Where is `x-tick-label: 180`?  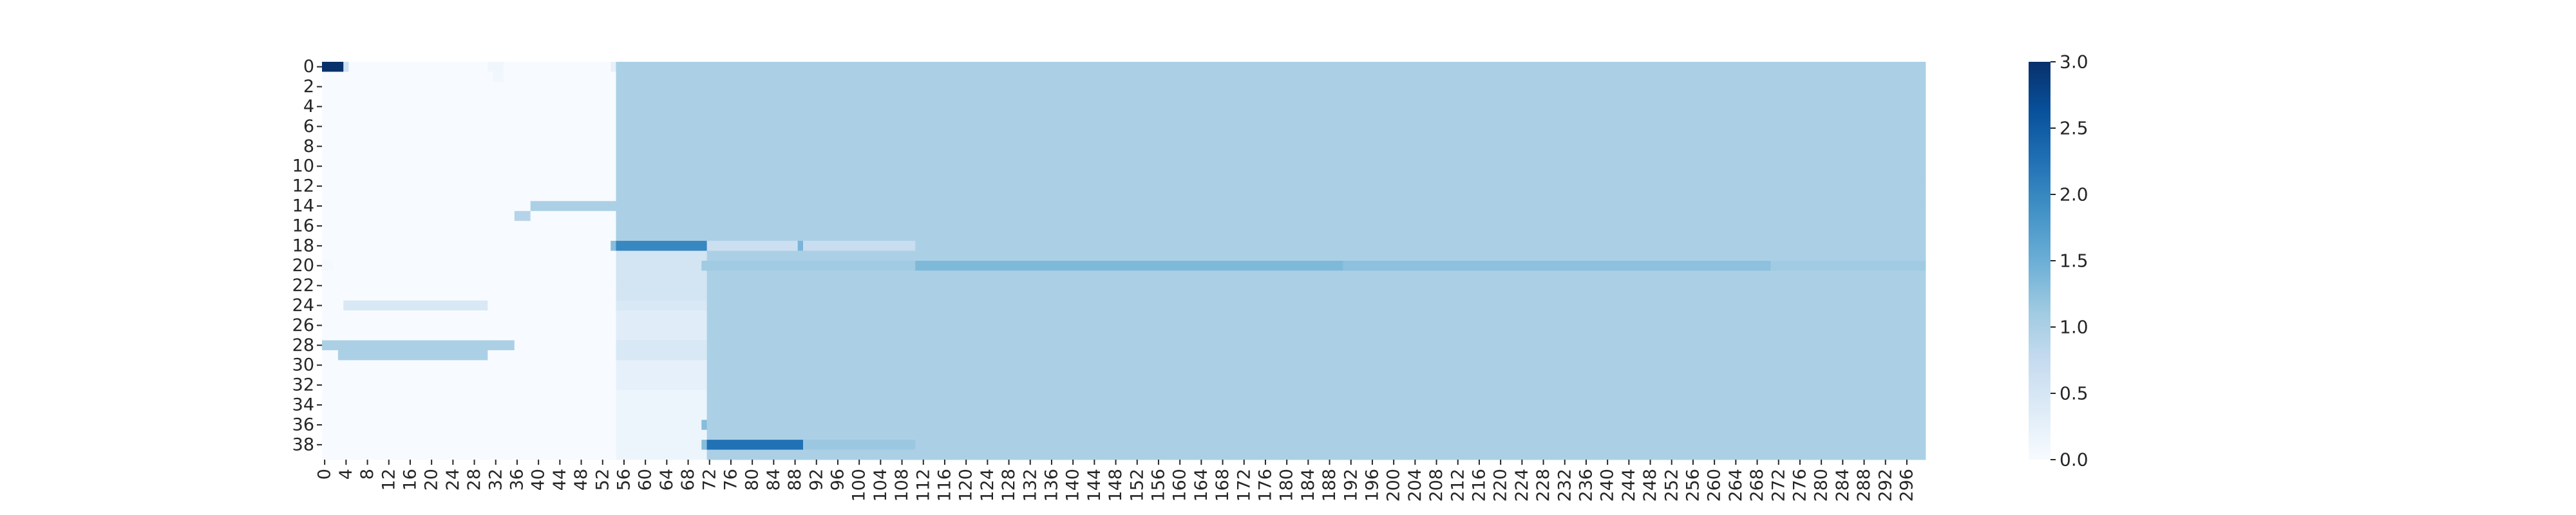 x-tick-label: 180 is located at coordinates (1287, 486).